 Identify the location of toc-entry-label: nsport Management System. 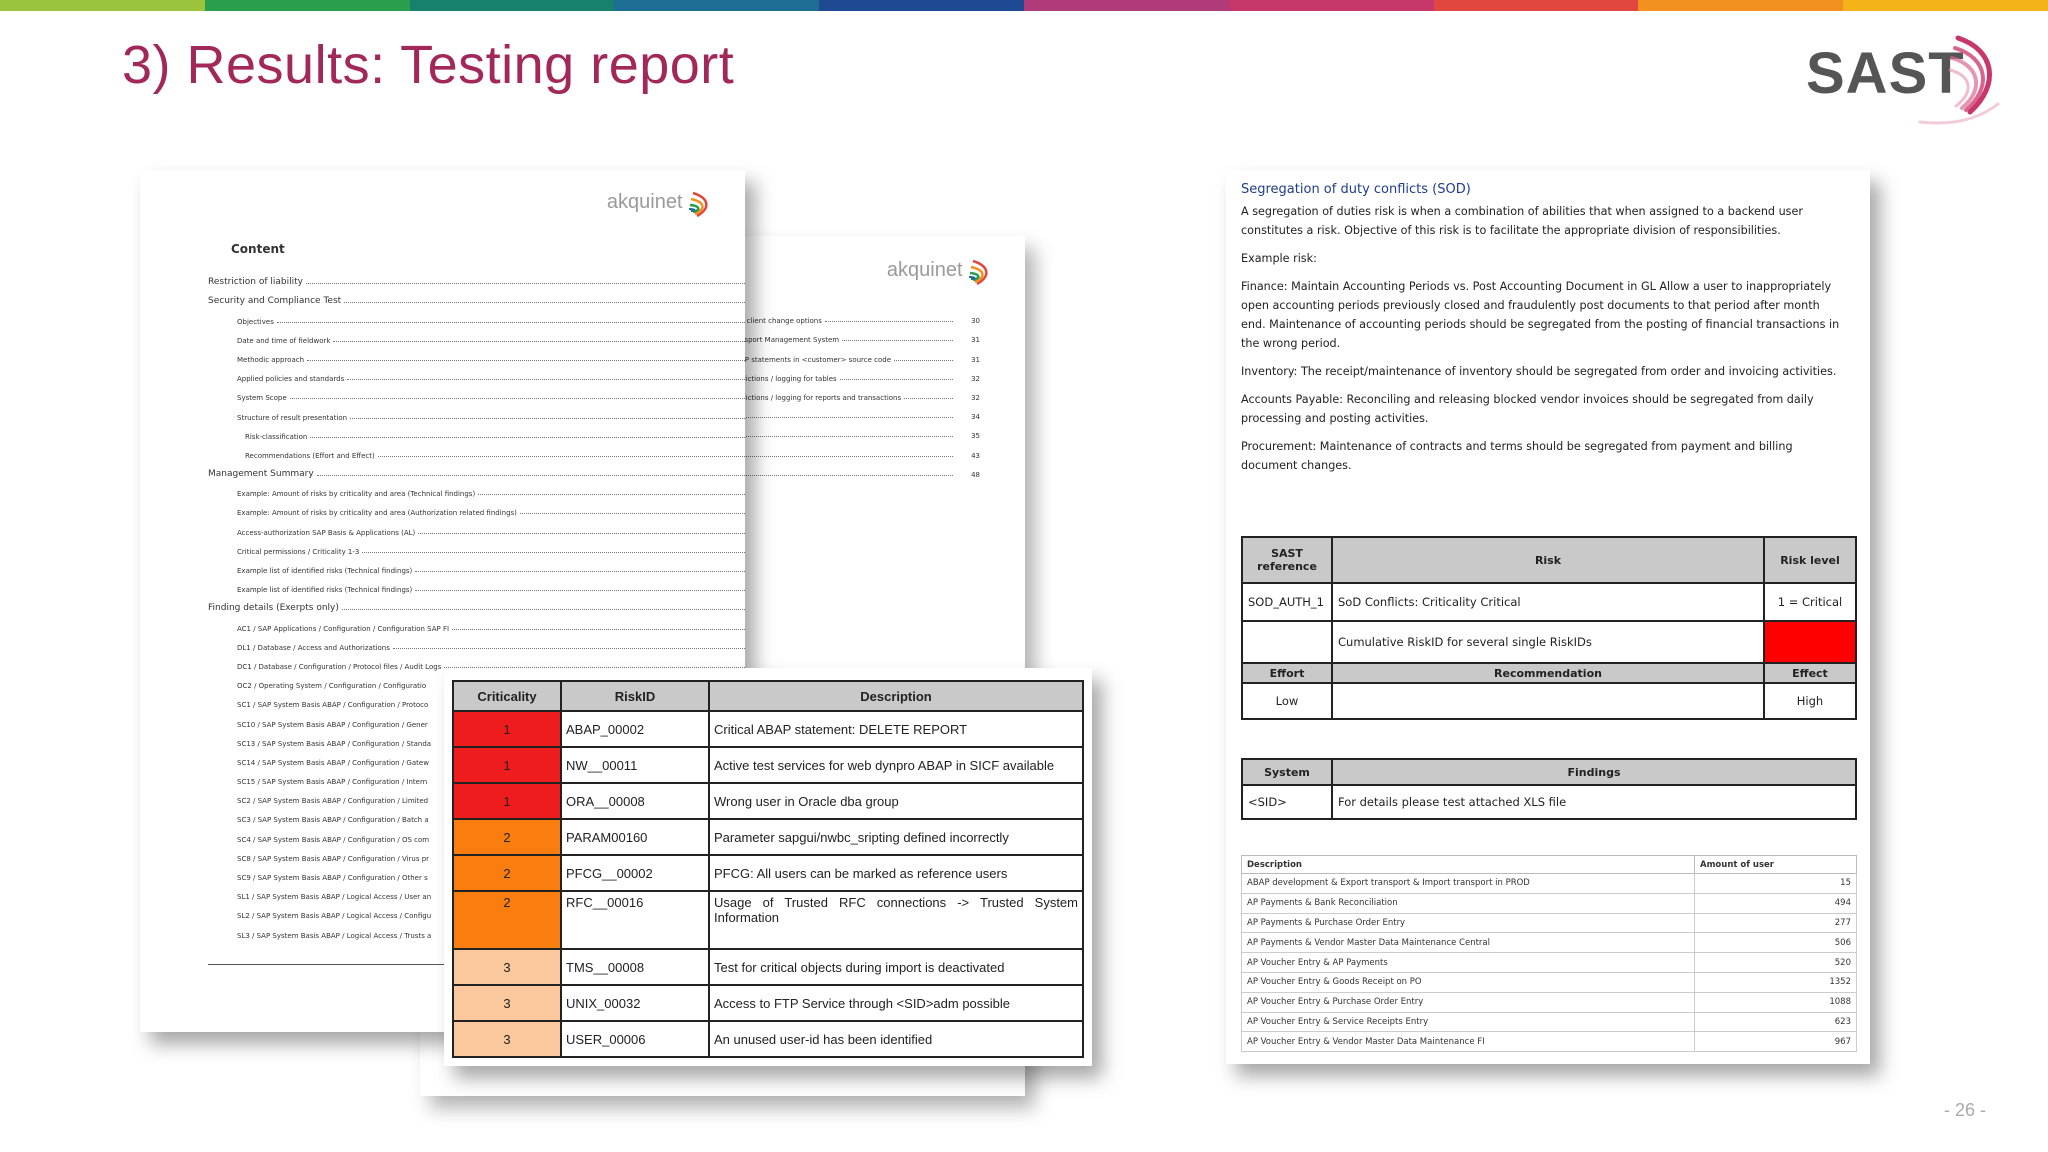
(790, 340).